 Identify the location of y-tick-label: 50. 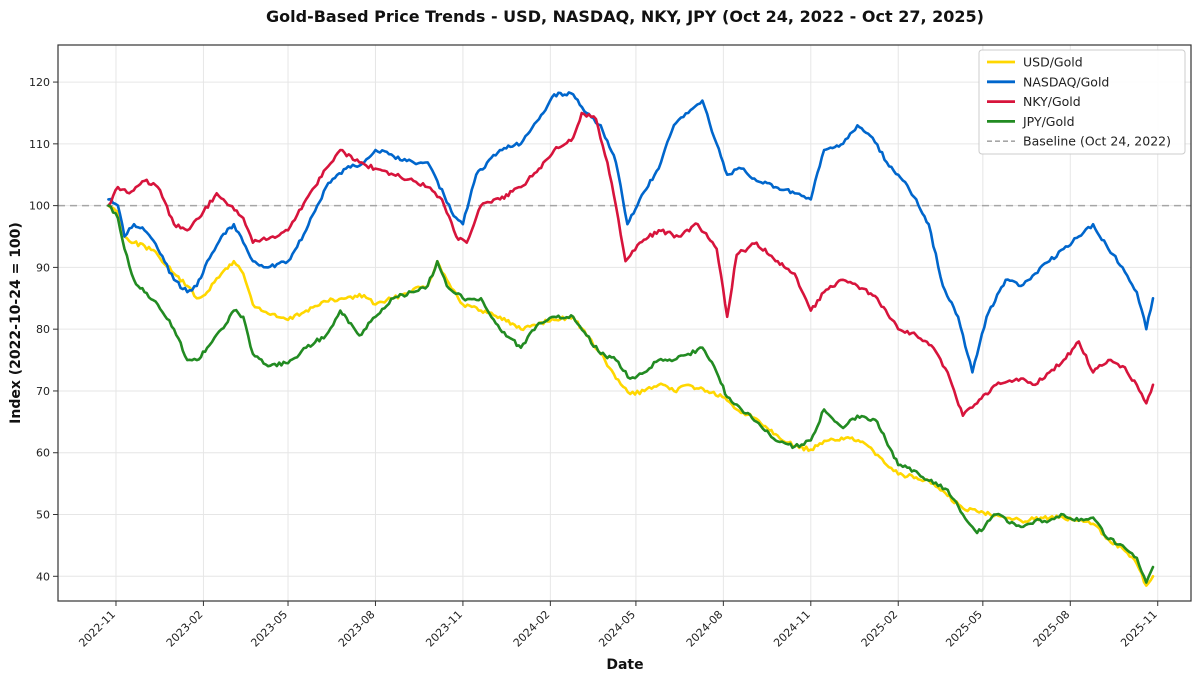
(43, 515).